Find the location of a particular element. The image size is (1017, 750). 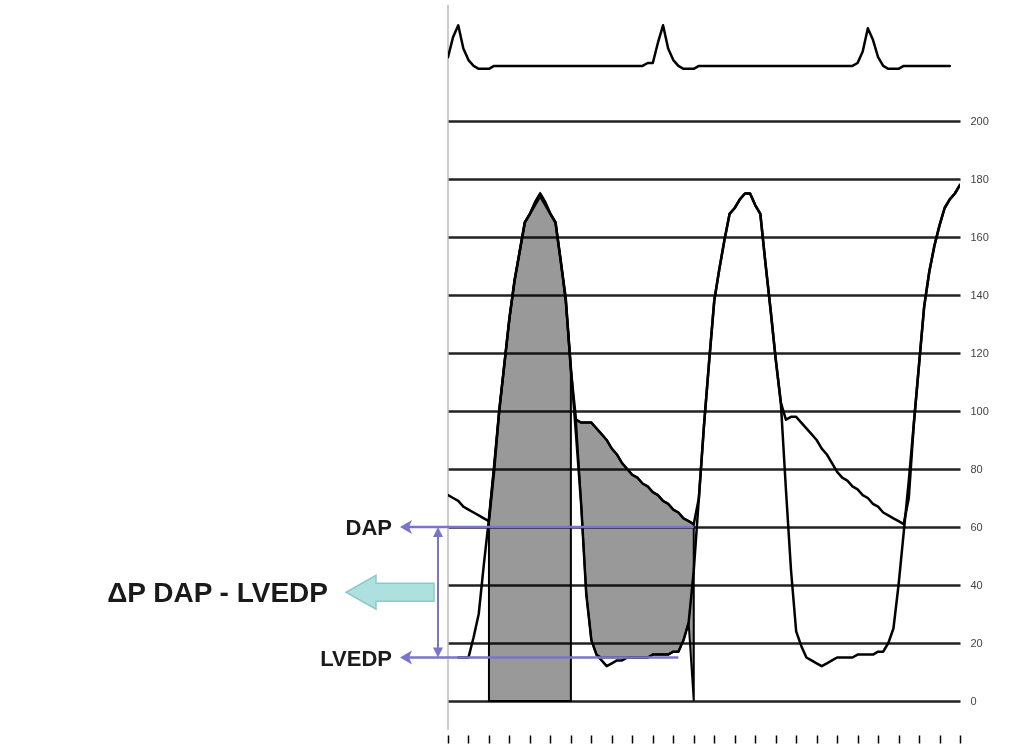

y-tick-label: 20 is located at coordinates (976, 642).